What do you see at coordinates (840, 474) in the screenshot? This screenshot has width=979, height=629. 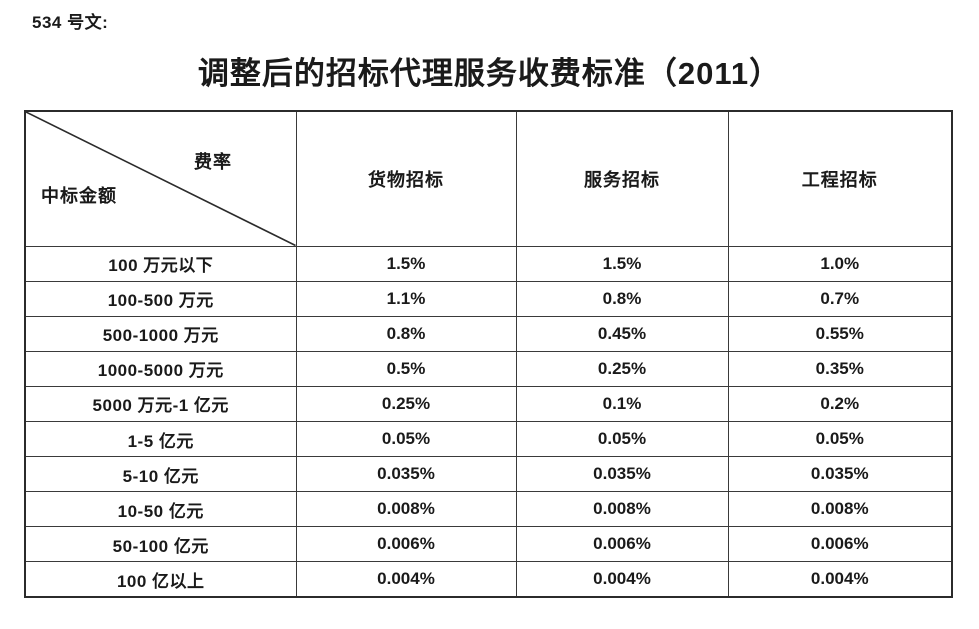 I see `rate-cell-engineering: 0.035%` at bounding box center [840, 474].